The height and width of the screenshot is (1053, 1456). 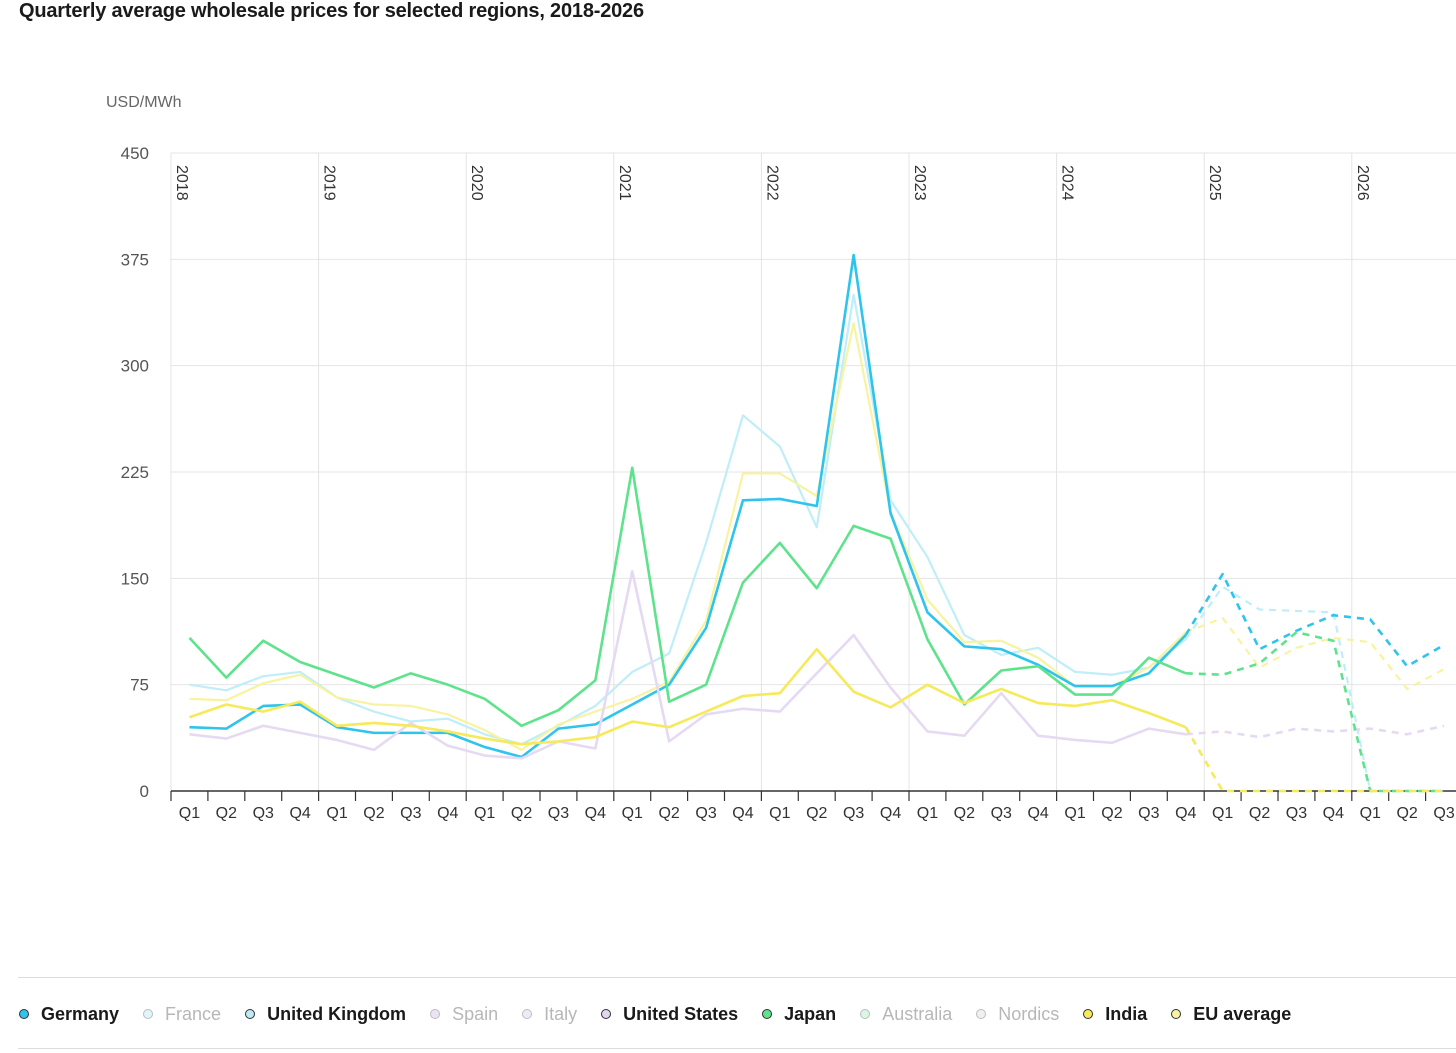 I want to click on legend-divider-bottom, so click(x=737, y=1048).